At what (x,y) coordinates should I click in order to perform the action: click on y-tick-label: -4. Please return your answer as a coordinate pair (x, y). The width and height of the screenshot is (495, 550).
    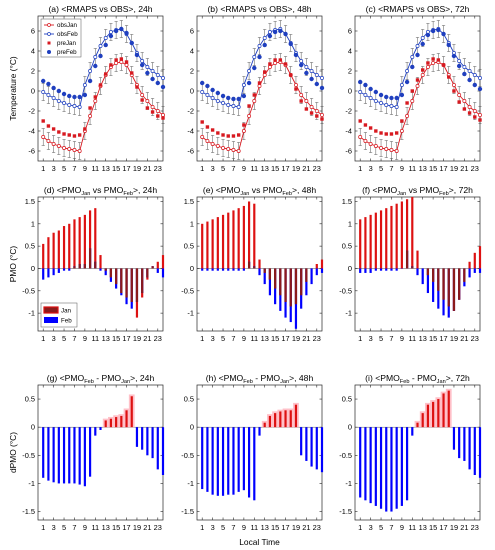
    Looking at the image, I should click on (31, 131).